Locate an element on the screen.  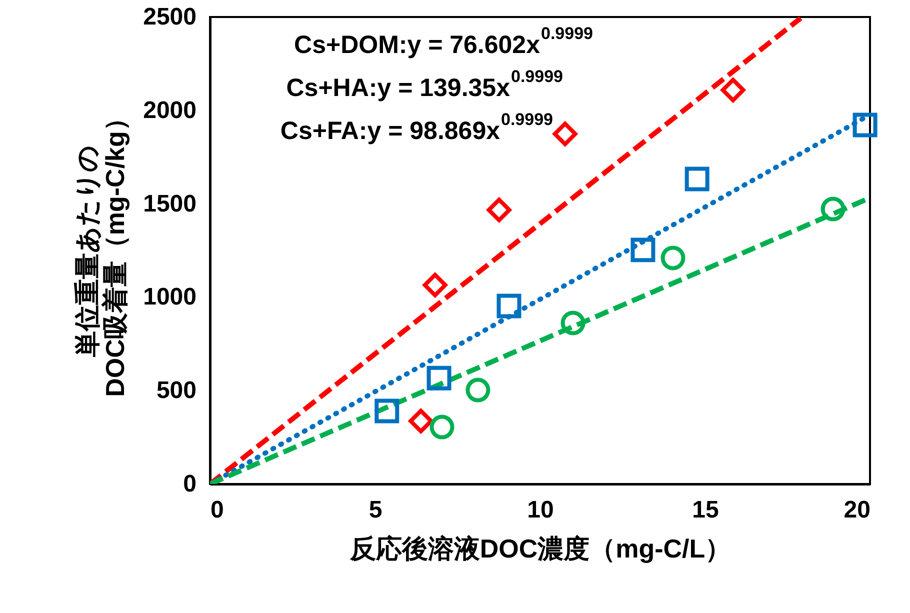
y-tick-label: 500 is located at coordinates (176, 390).